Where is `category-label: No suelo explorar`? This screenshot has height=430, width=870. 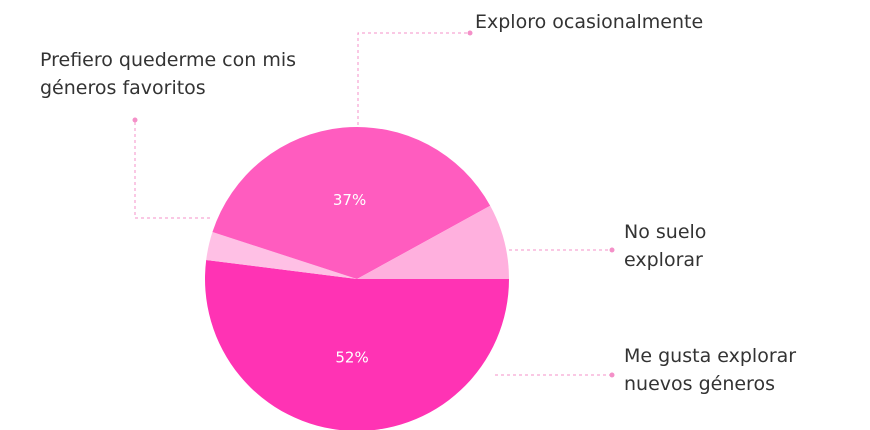 category-label: No suelo explorar is located at coordinates (665, 246).